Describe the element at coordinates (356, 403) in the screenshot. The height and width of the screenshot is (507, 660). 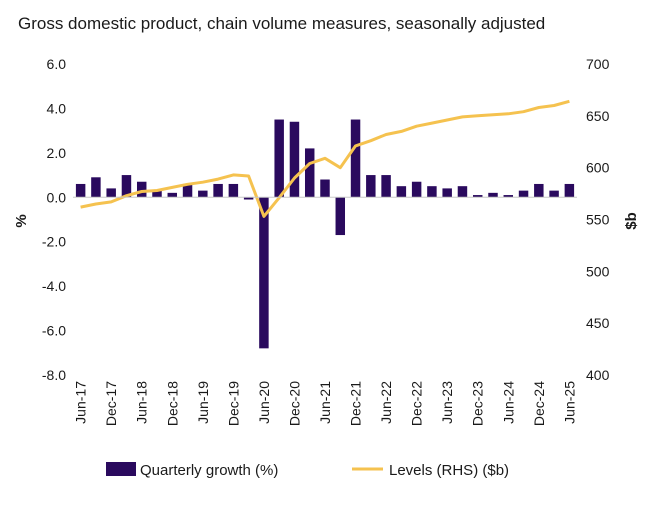
I see `x-tick-label: Dec-21` at that location.